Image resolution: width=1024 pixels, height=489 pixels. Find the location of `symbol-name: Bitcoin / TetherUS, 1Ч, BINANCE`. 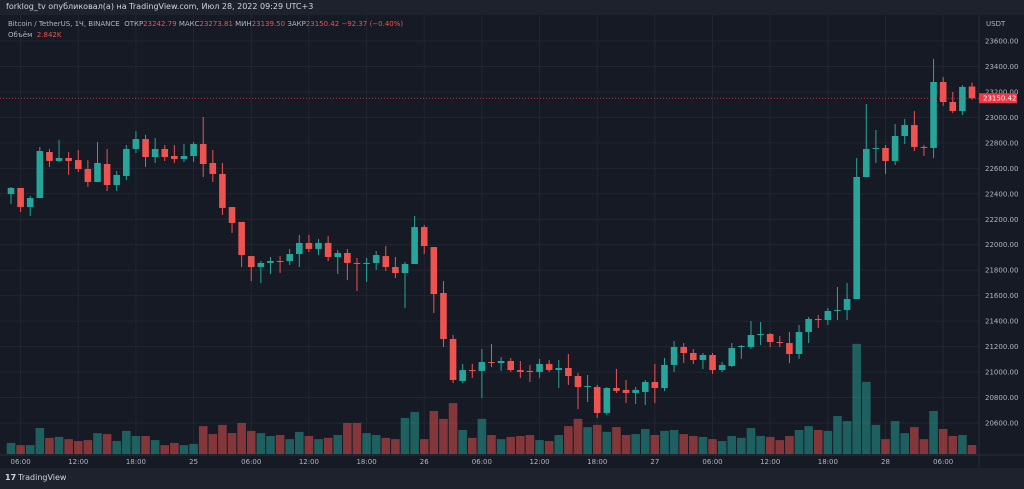

symbol-name: Bitcoin / TetherUS, 1Ч, BINANCE is located at coordinates (64, 24).